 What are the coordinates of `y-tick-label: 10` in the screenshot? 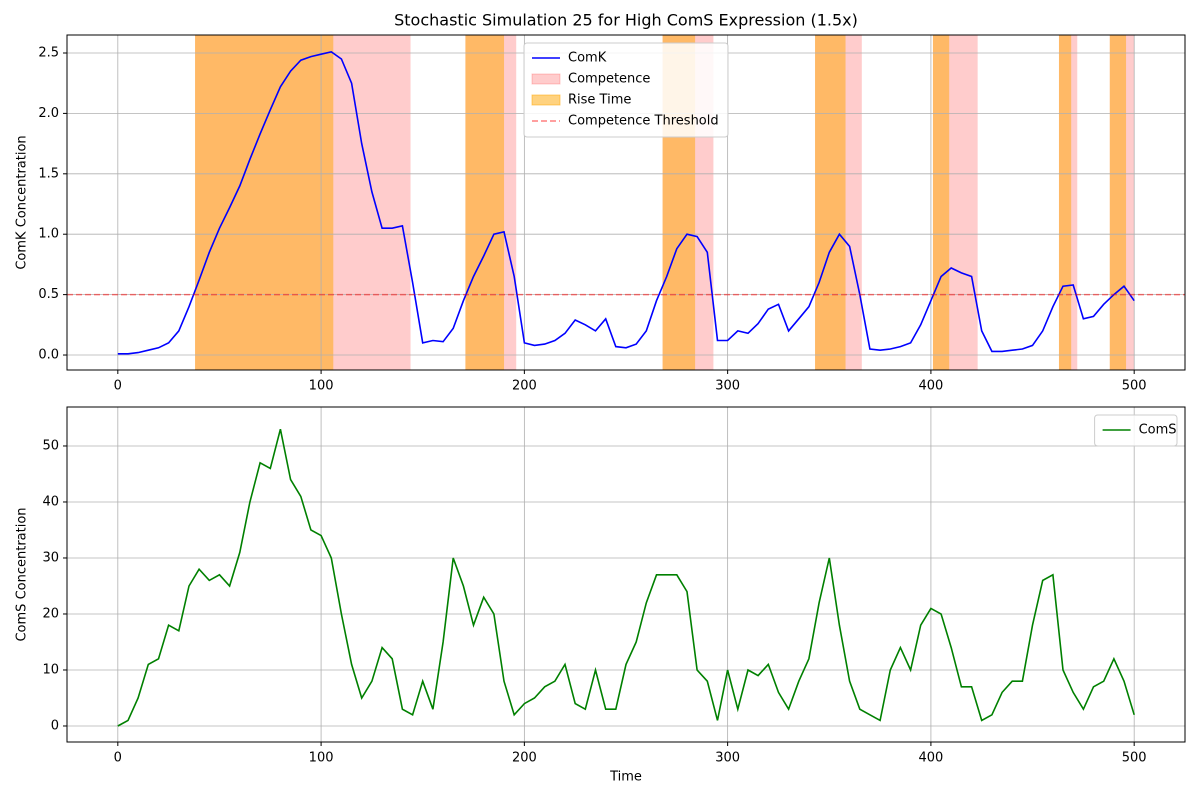 It's located at (50, 669).